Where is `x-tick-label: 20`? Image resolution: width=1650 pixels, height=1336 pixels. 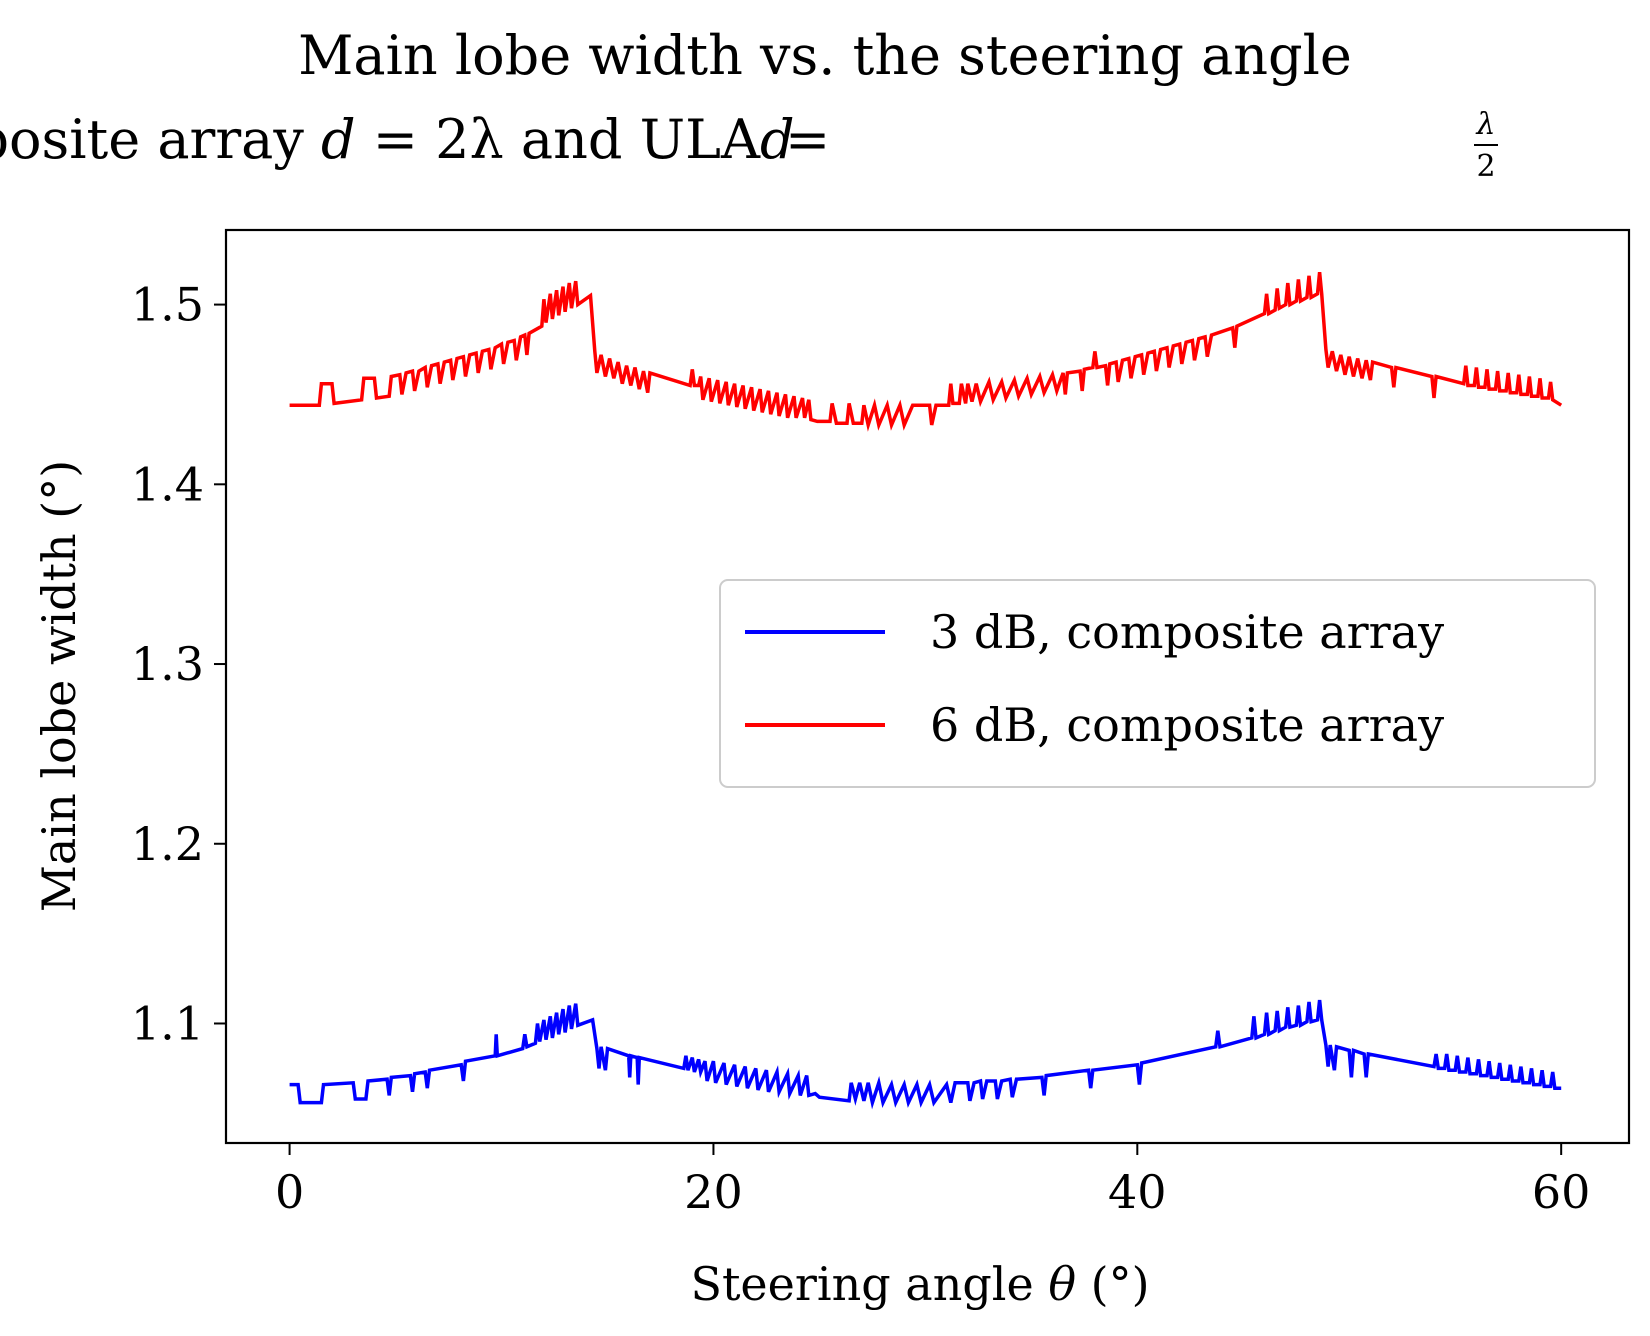 x-tick-label: 20 is located at coordinates (713, 1192).